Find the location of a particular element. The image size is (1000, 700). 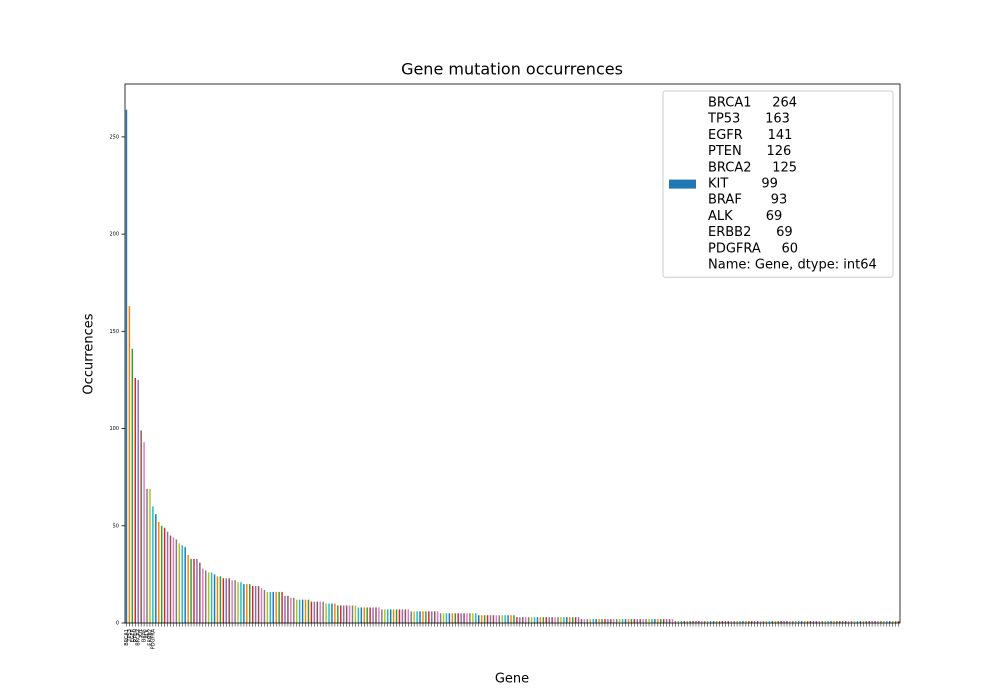

legend-label: EGFR 141 is located at coordinates (750, 135).